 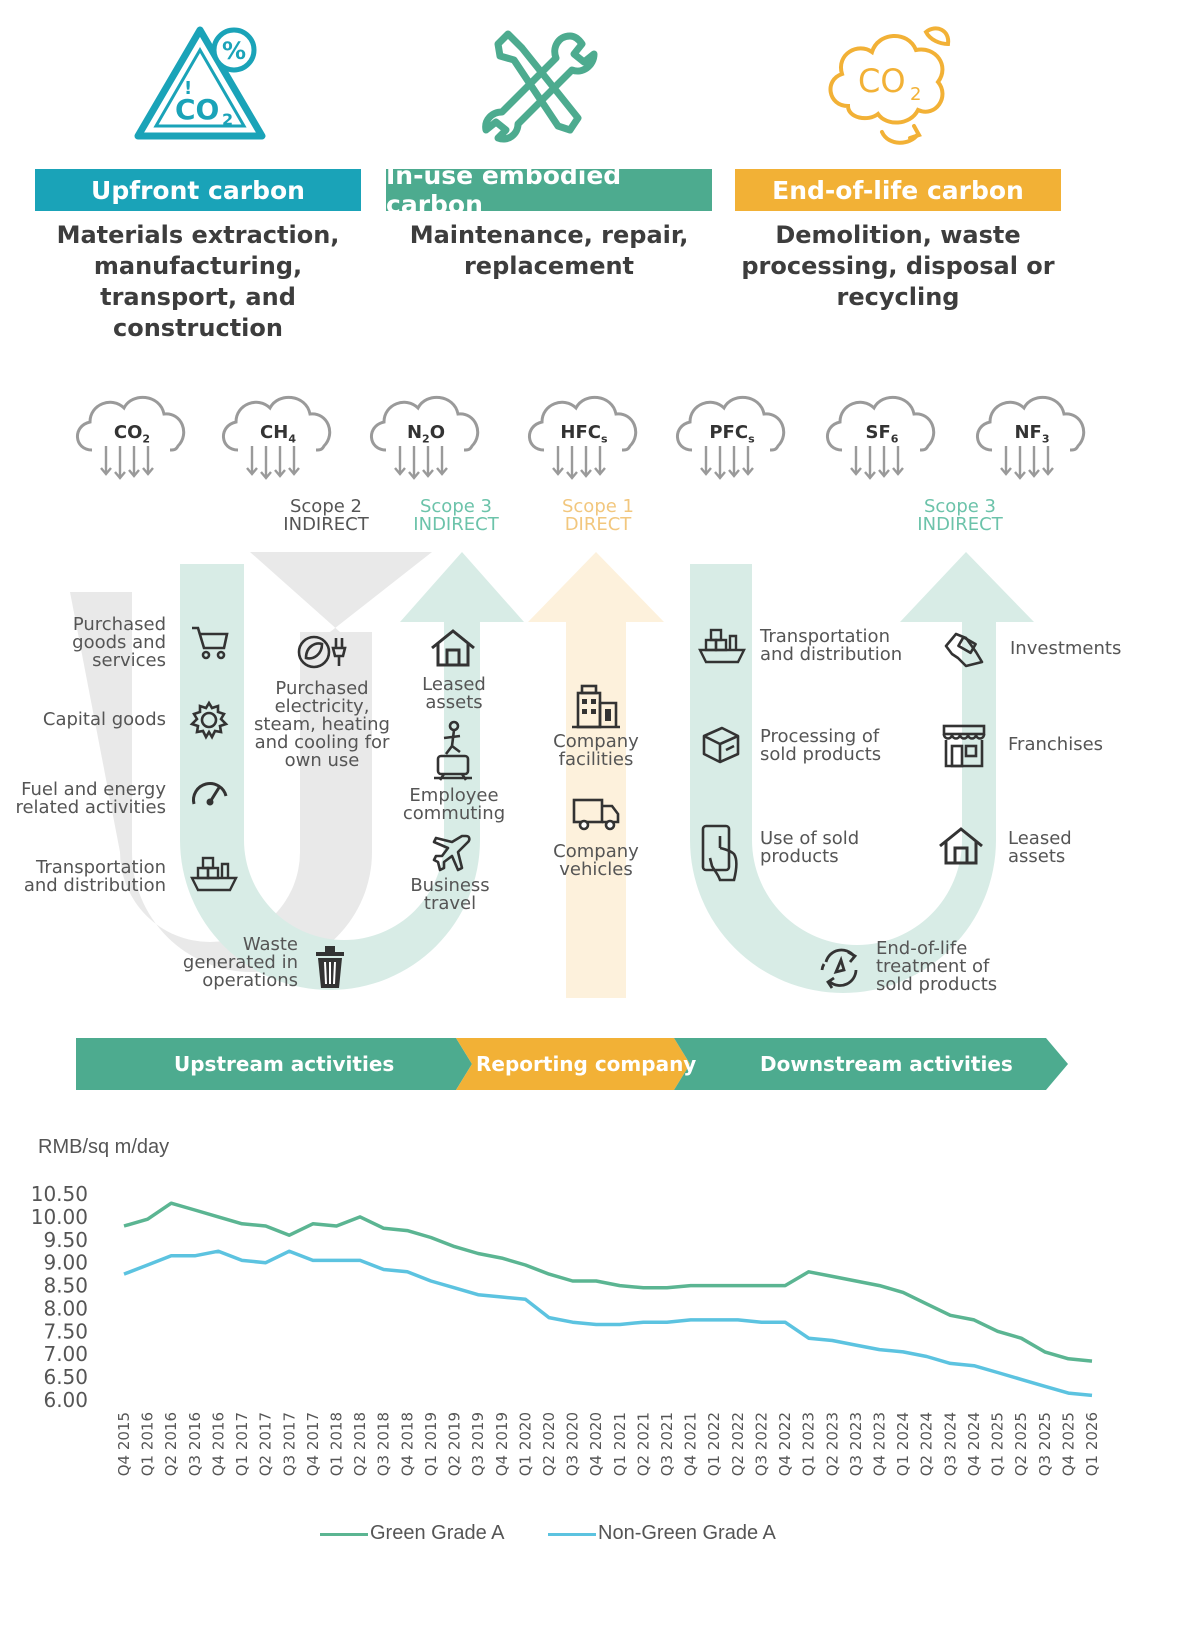 What do you see at coordinates (856, 1444) in the screenshot?
I see `x-tick-label: Q3 2023` at bounding box center [856, 1444].